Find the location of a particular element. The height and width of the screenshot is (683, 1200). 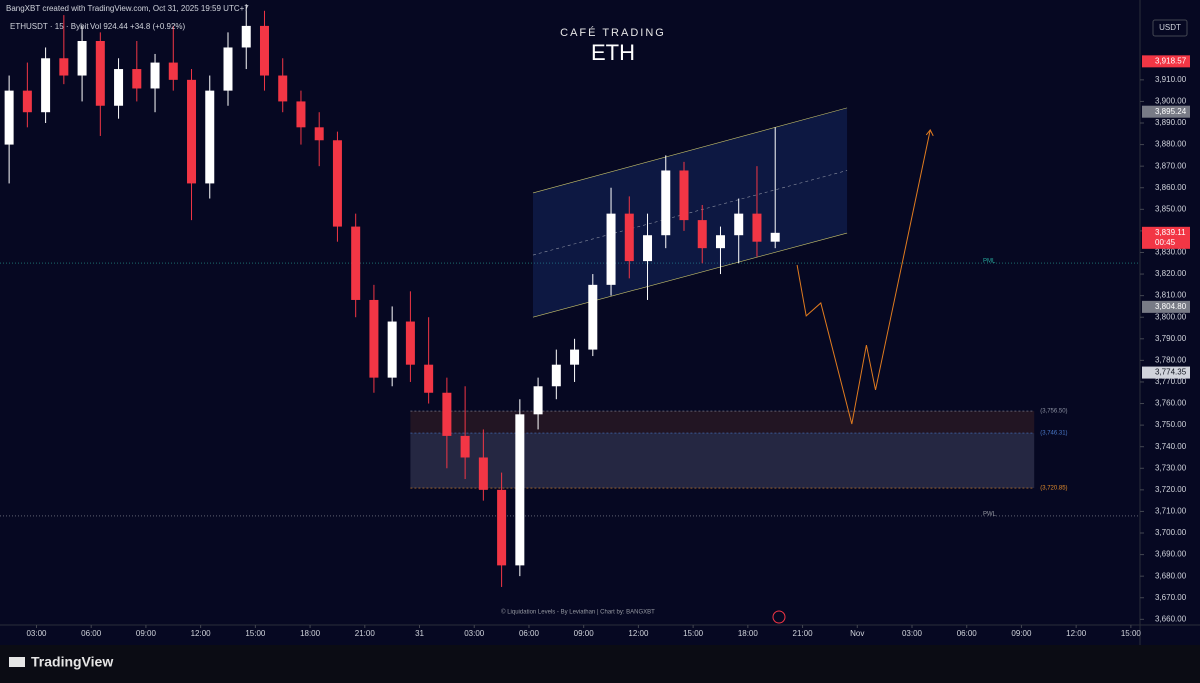

y-tick-label: 3,690.00 is located at coordinates (1171, 554).